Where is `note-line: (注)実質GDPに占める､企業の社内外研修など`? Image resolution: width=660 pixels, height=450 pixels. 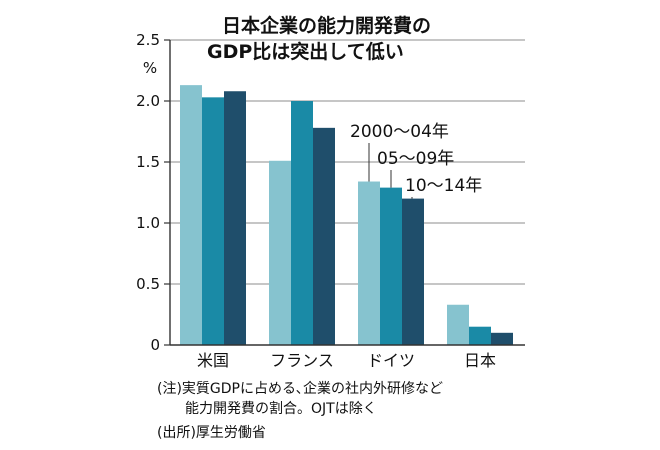
note-line: (注)実質GDPに占める､企業の社内外研修など is located at coordinates (300, 388).